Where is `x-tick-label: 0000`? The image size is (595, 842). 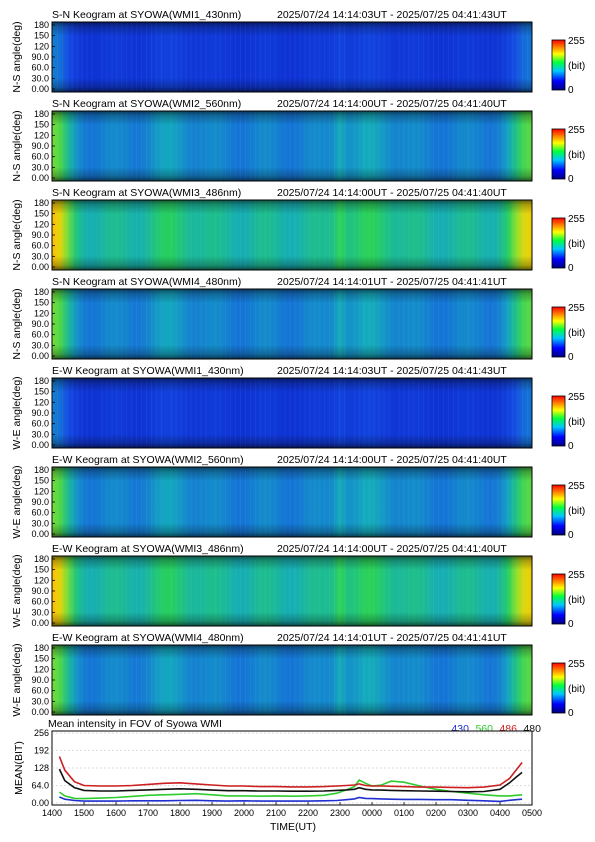
x-tick-label: 0000 is located at coordinates (372, 813).